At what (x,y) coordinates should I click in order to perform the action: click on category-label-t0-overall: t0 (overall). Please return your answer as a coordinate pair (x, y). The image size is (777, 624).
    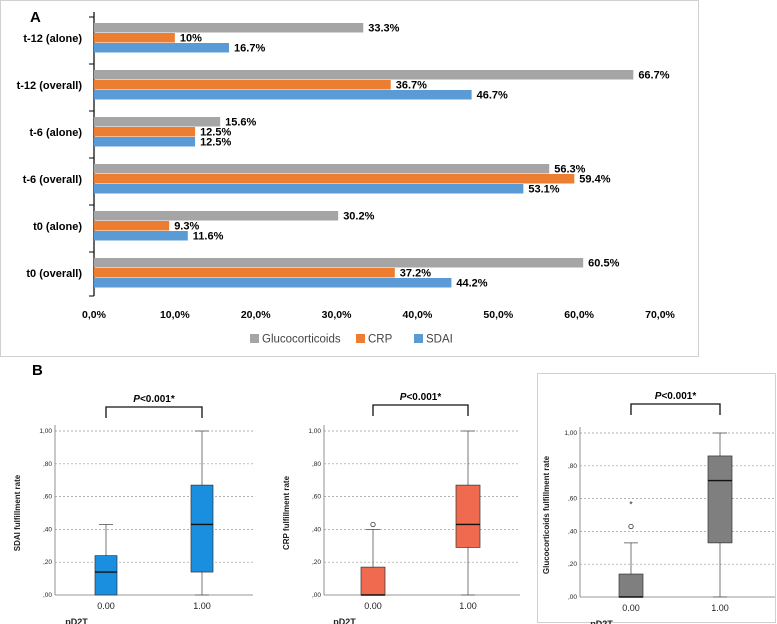
    Looking at the image, I should click on (54, 274).